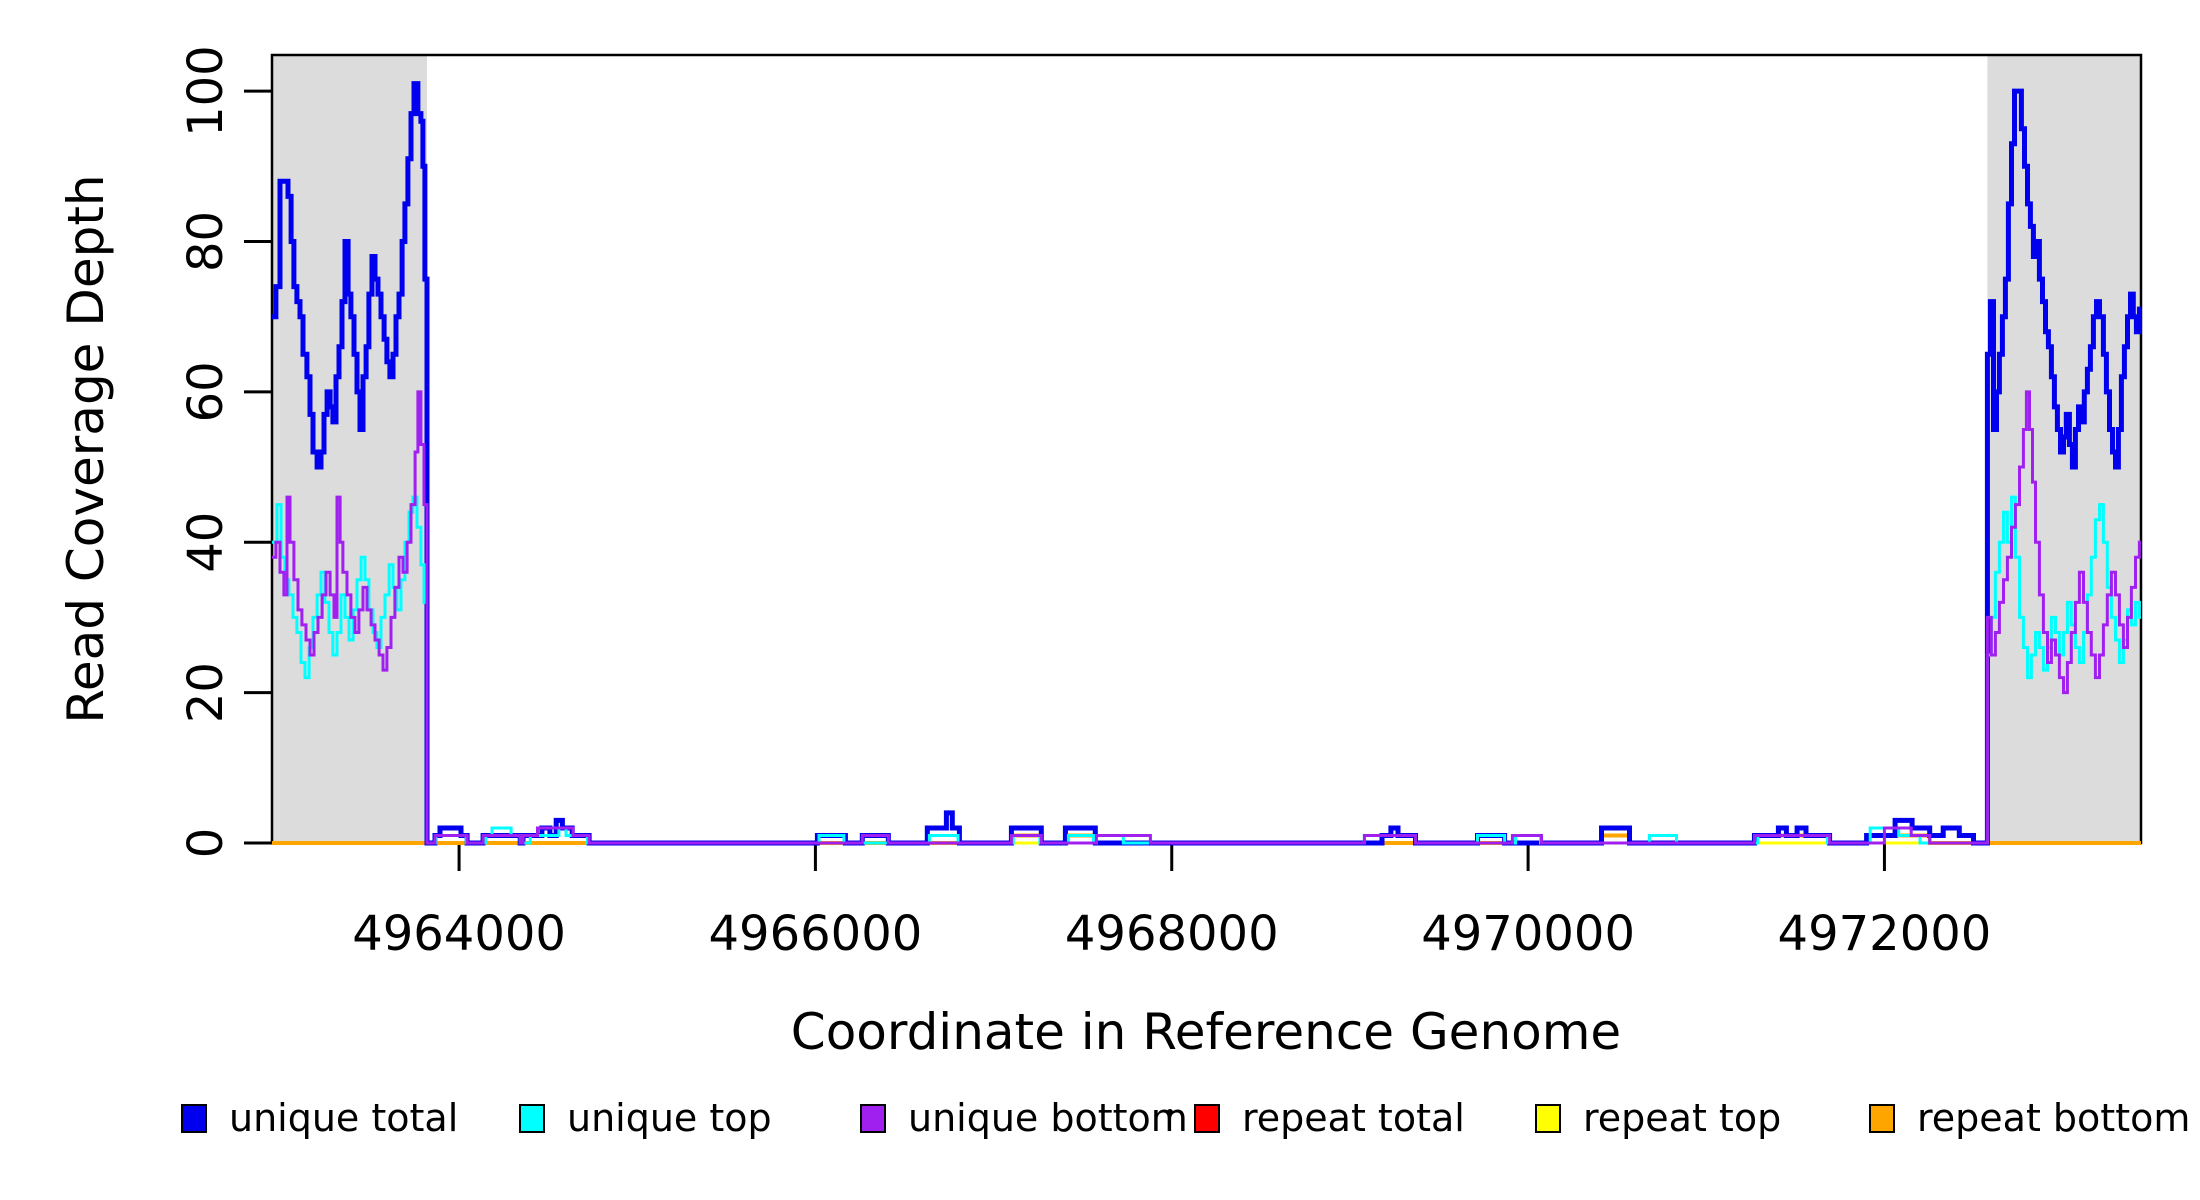  What do you see at coordinates (816, 934) in the screenshot?
I see `x-axis-tick-label: 4966000` at bounding box center [816, 934].